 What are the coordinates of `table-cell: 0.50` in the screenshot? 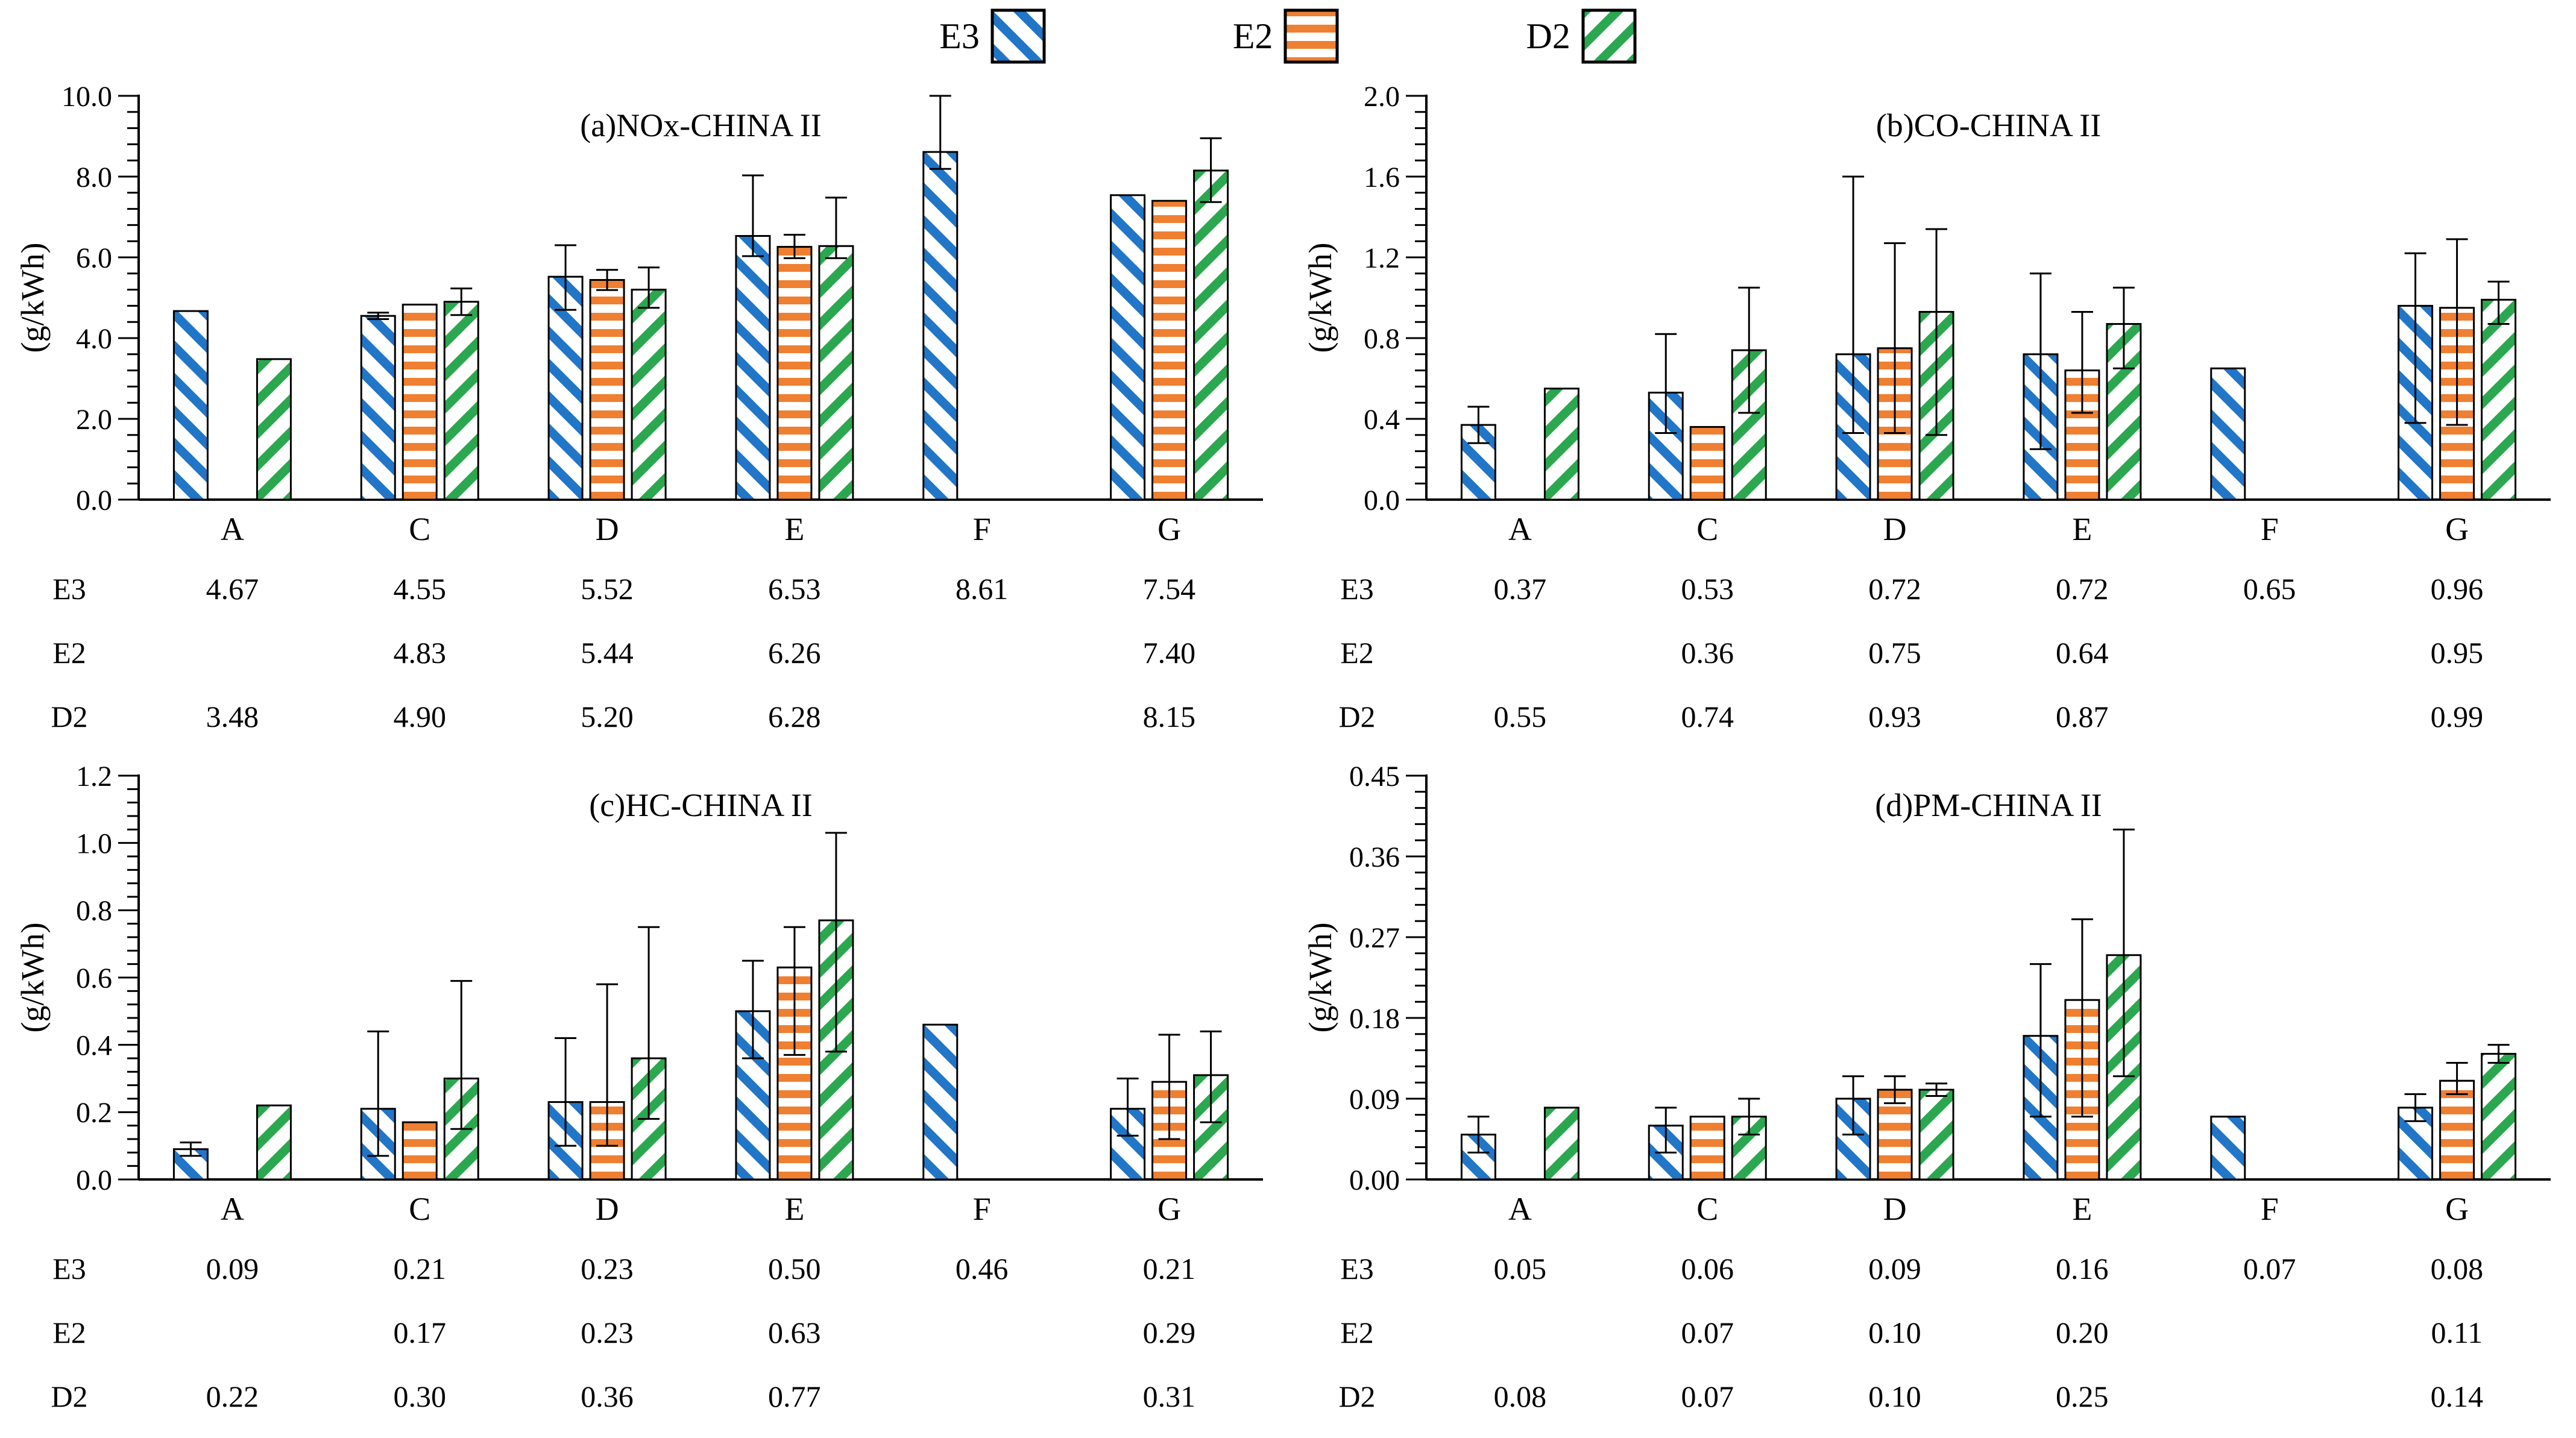 It's located at (794, 1269).